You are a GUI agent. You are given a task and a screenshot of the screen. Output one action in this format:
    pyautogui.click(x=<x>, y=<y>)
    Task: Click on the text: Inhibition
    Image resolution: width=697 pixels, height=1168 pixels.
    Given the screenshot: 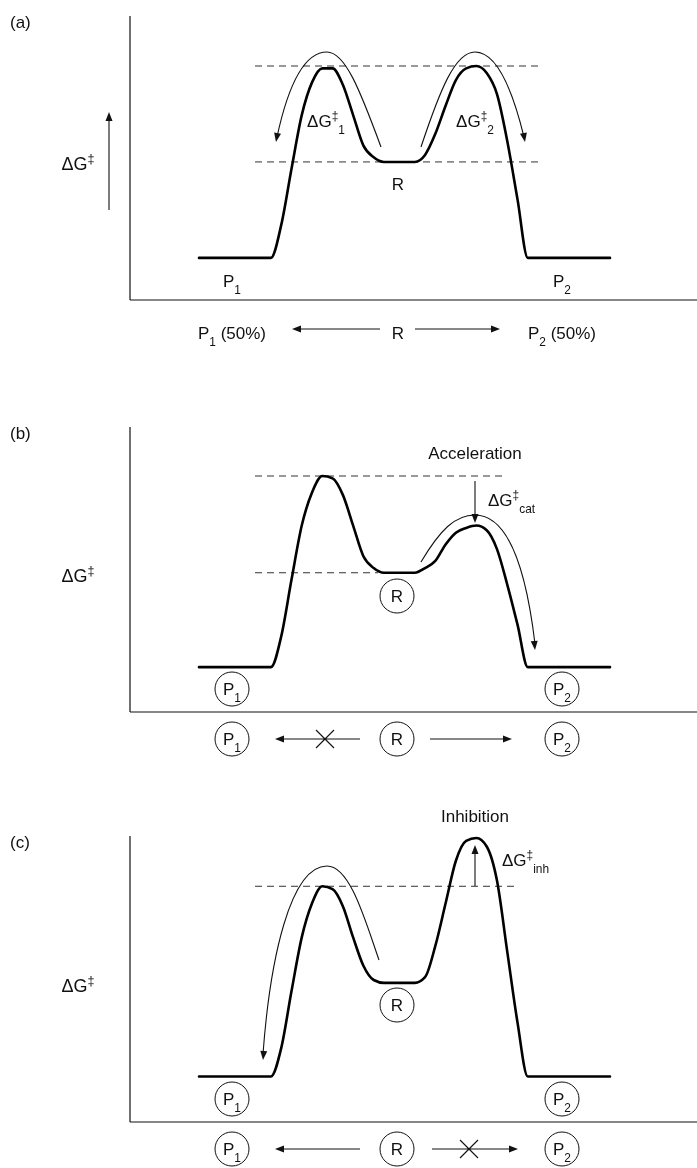 What is the action you would take?
    pyautogui.click(x=475, y=816)
    